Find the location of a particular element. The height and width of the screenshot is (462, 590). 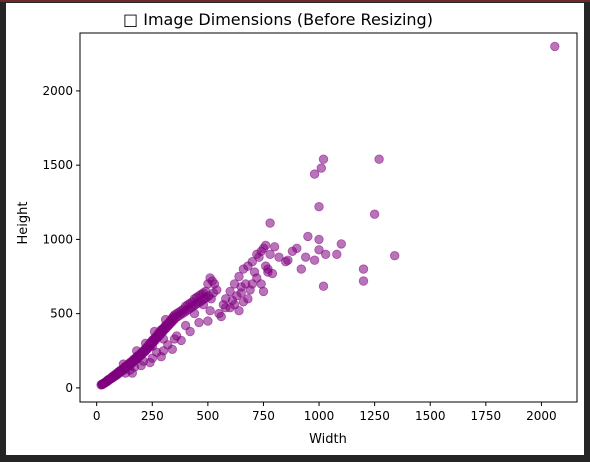

y-axis-label: Height is located at coordinates (23, 223).